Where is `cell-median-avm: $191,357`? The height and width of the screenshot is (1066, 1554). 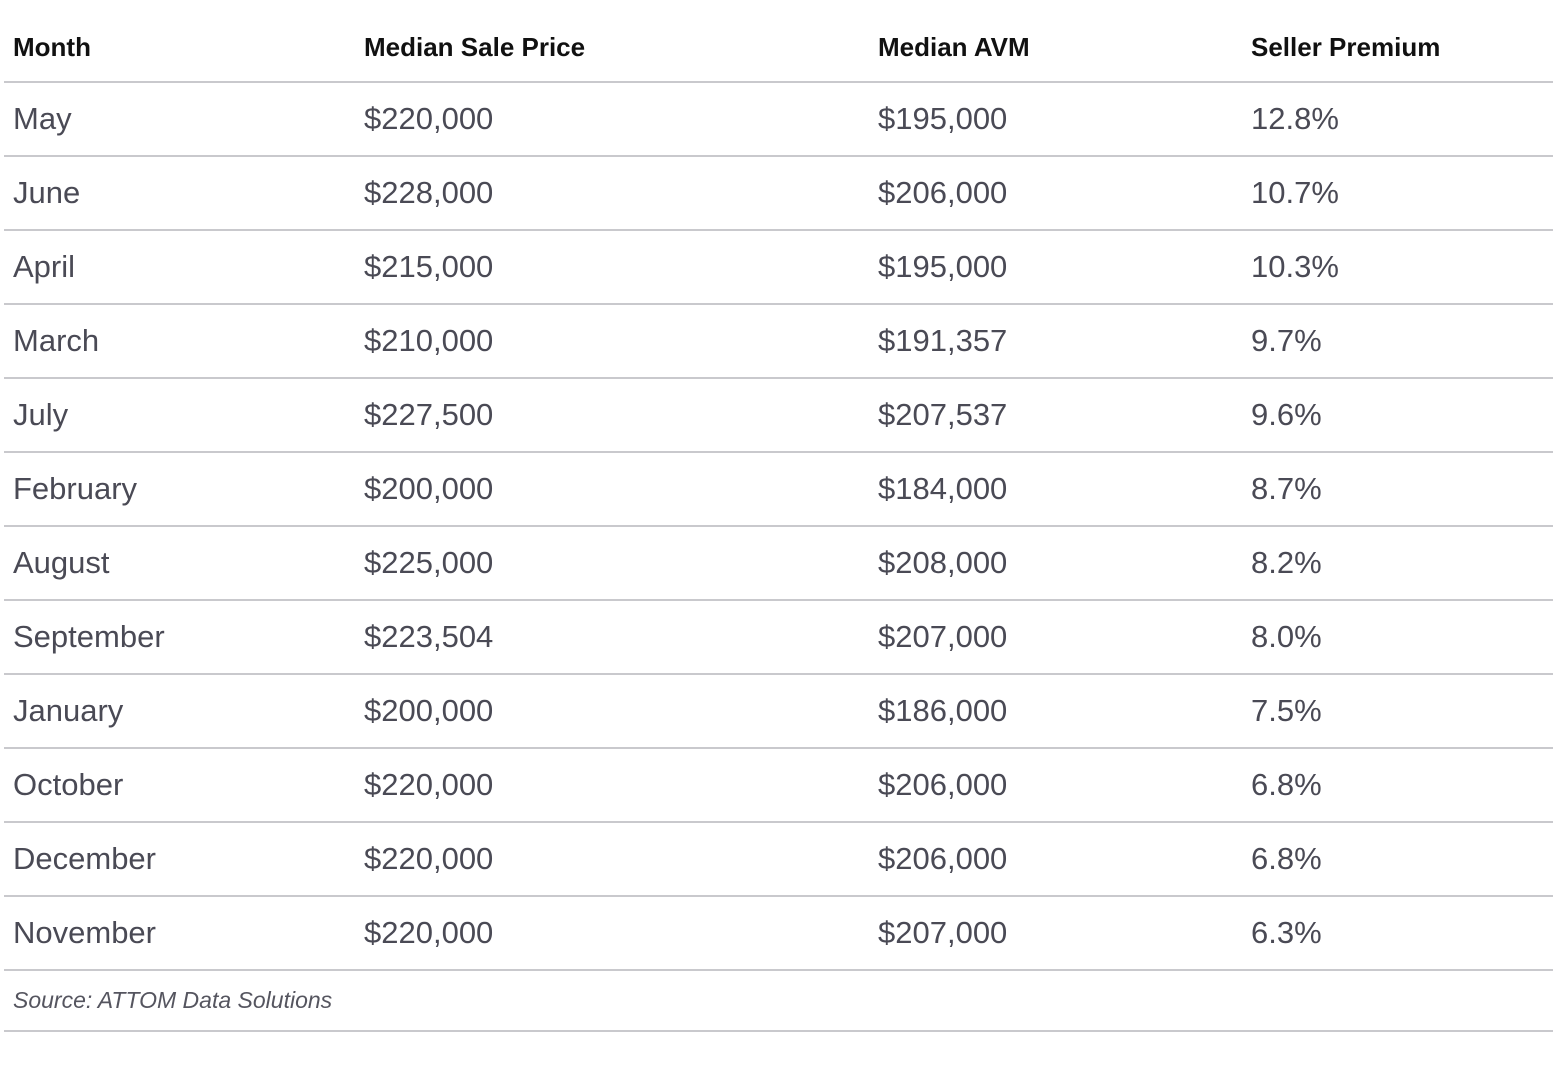
cell-median-avm: $191,357 is located at coordinates (943, 340).